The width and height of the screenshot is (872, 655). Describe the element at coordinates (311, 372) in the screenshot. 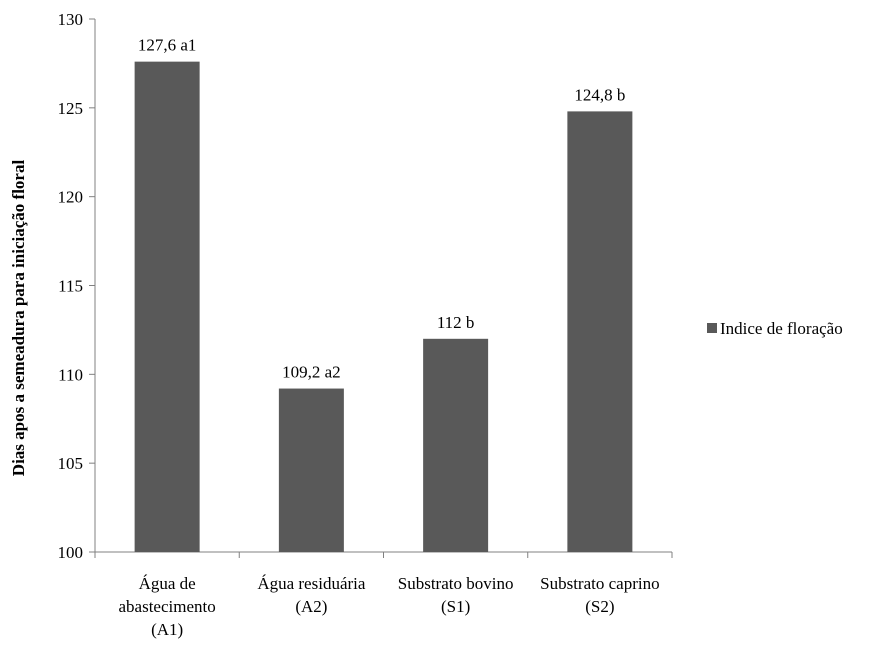

I see `bar-data-label: 109,2 a2` at that location.